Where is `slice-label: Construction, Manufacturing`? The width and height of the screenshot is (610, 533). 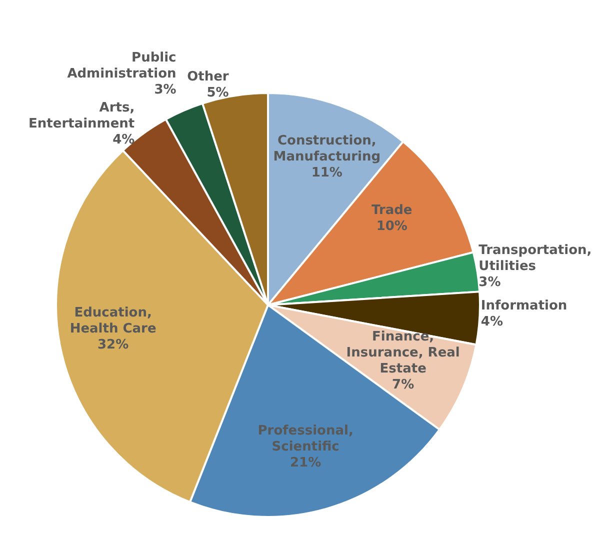 slice-label: Construction, Manufacturing is located at coordinates (327, 148).